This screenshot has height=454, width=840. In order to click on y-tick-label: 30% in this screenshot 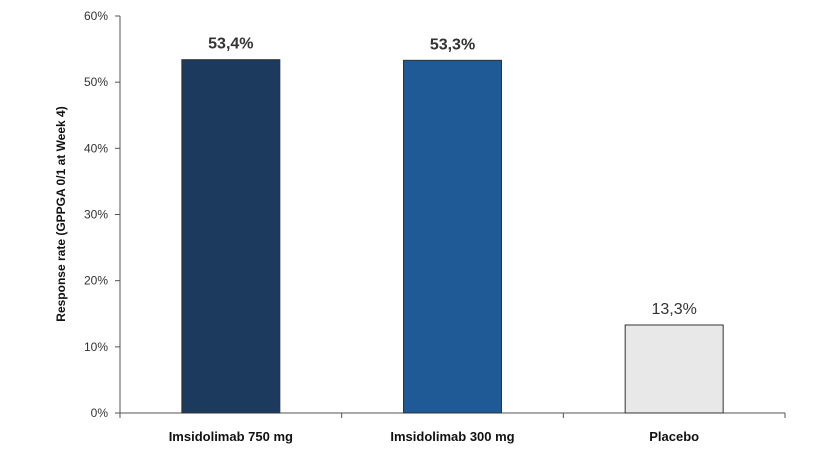, I will do `click(96, 215)`.